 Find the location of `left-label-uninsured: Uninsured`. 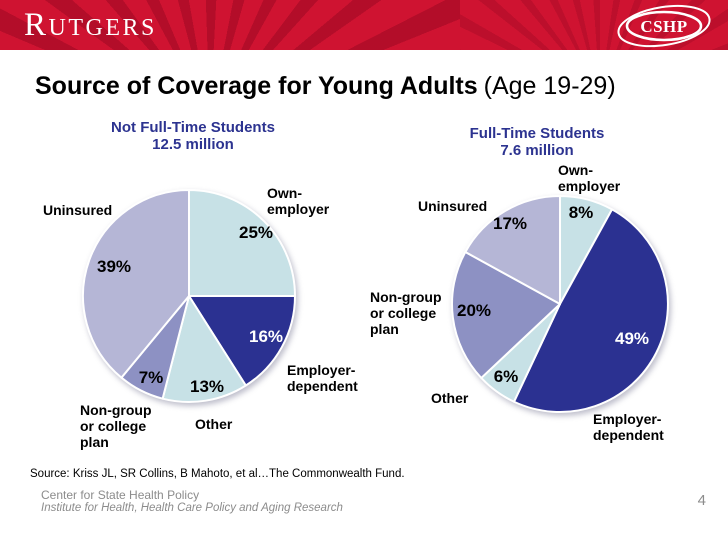

left-label-uninsured: Uninsured is located at coordinates (78, 210).